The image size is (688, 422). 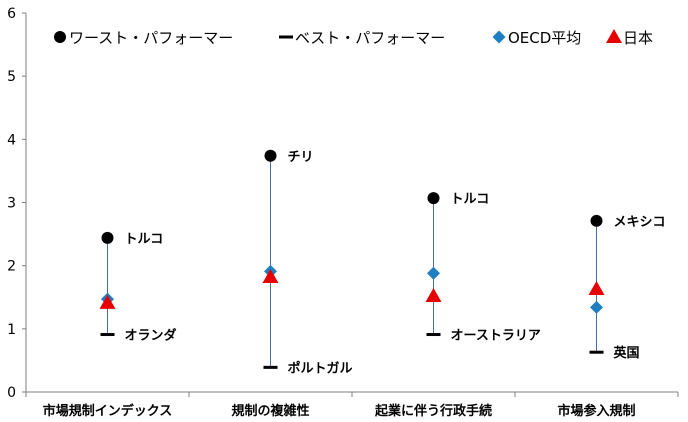 I want to click on data-label: オーストラリア, so click(x=496, y=336).